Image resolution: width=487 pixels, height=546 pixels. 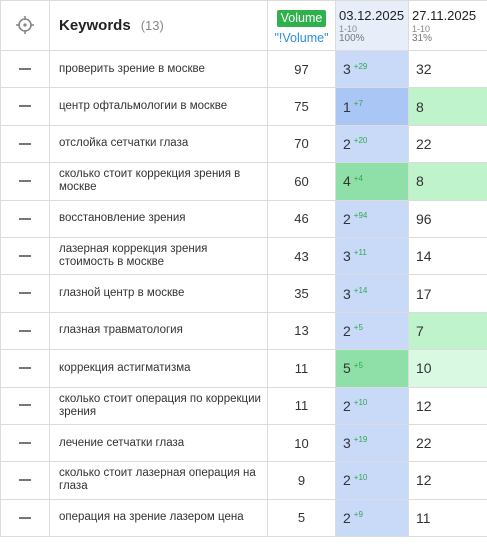 What do you see at coordinates (158, 368) in the screenshot?
I see `keyword-cell: коррекция астигматизма` at bounding box center [158, 368].